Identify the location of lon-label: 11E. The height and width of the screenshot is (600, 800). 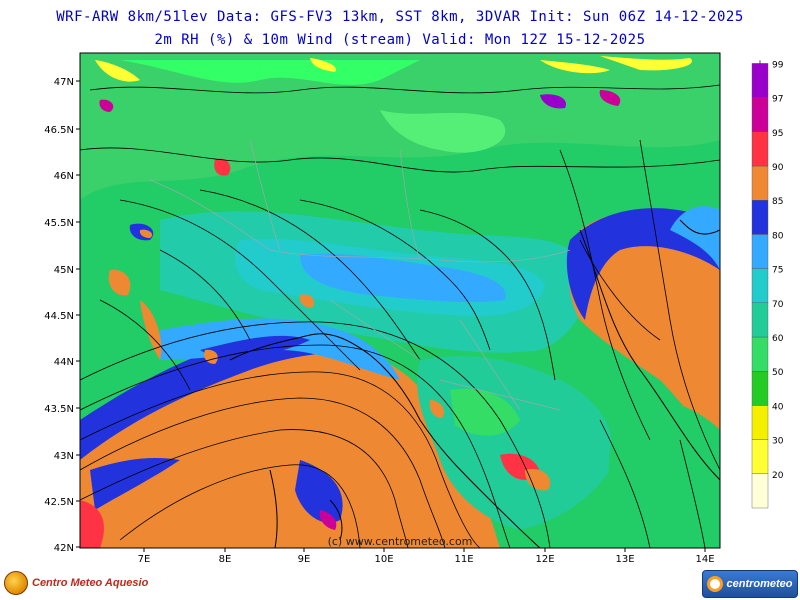
(463, 559).